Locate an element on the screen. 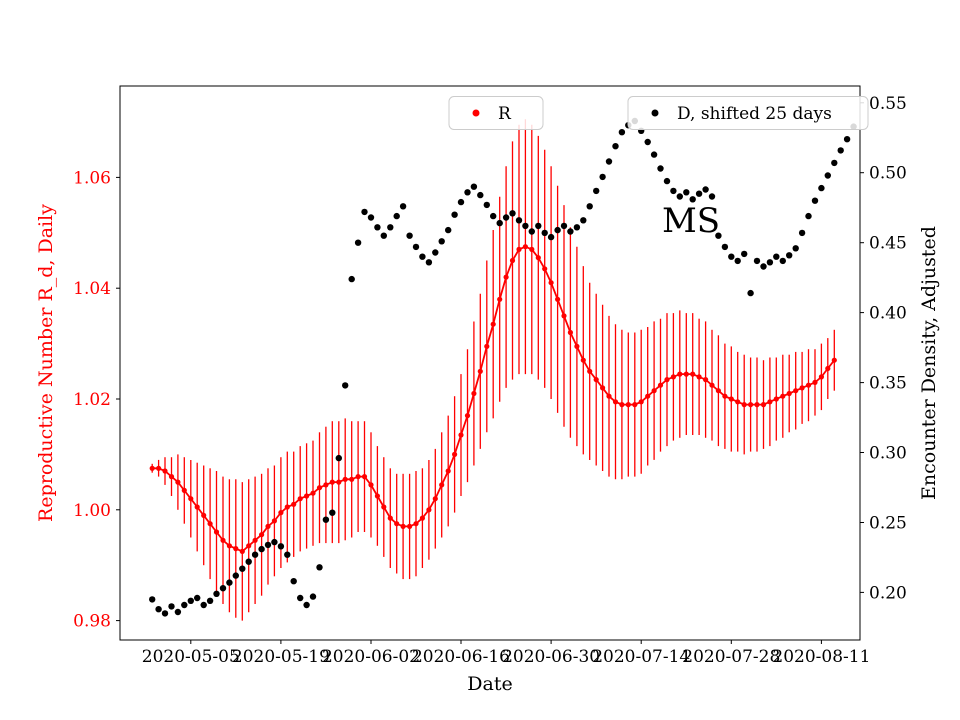 Image resolution: width=960 pixels, height=720 pixels. legend-d-box is located at coordinates (748, 113).